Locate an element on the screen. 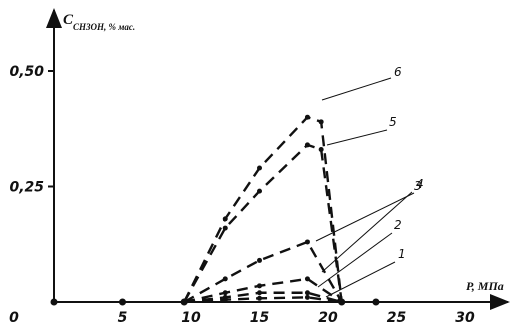 The width and height of the screenshot is (513, 327). series-label-4: 4 is located at coordinates (420, 184).